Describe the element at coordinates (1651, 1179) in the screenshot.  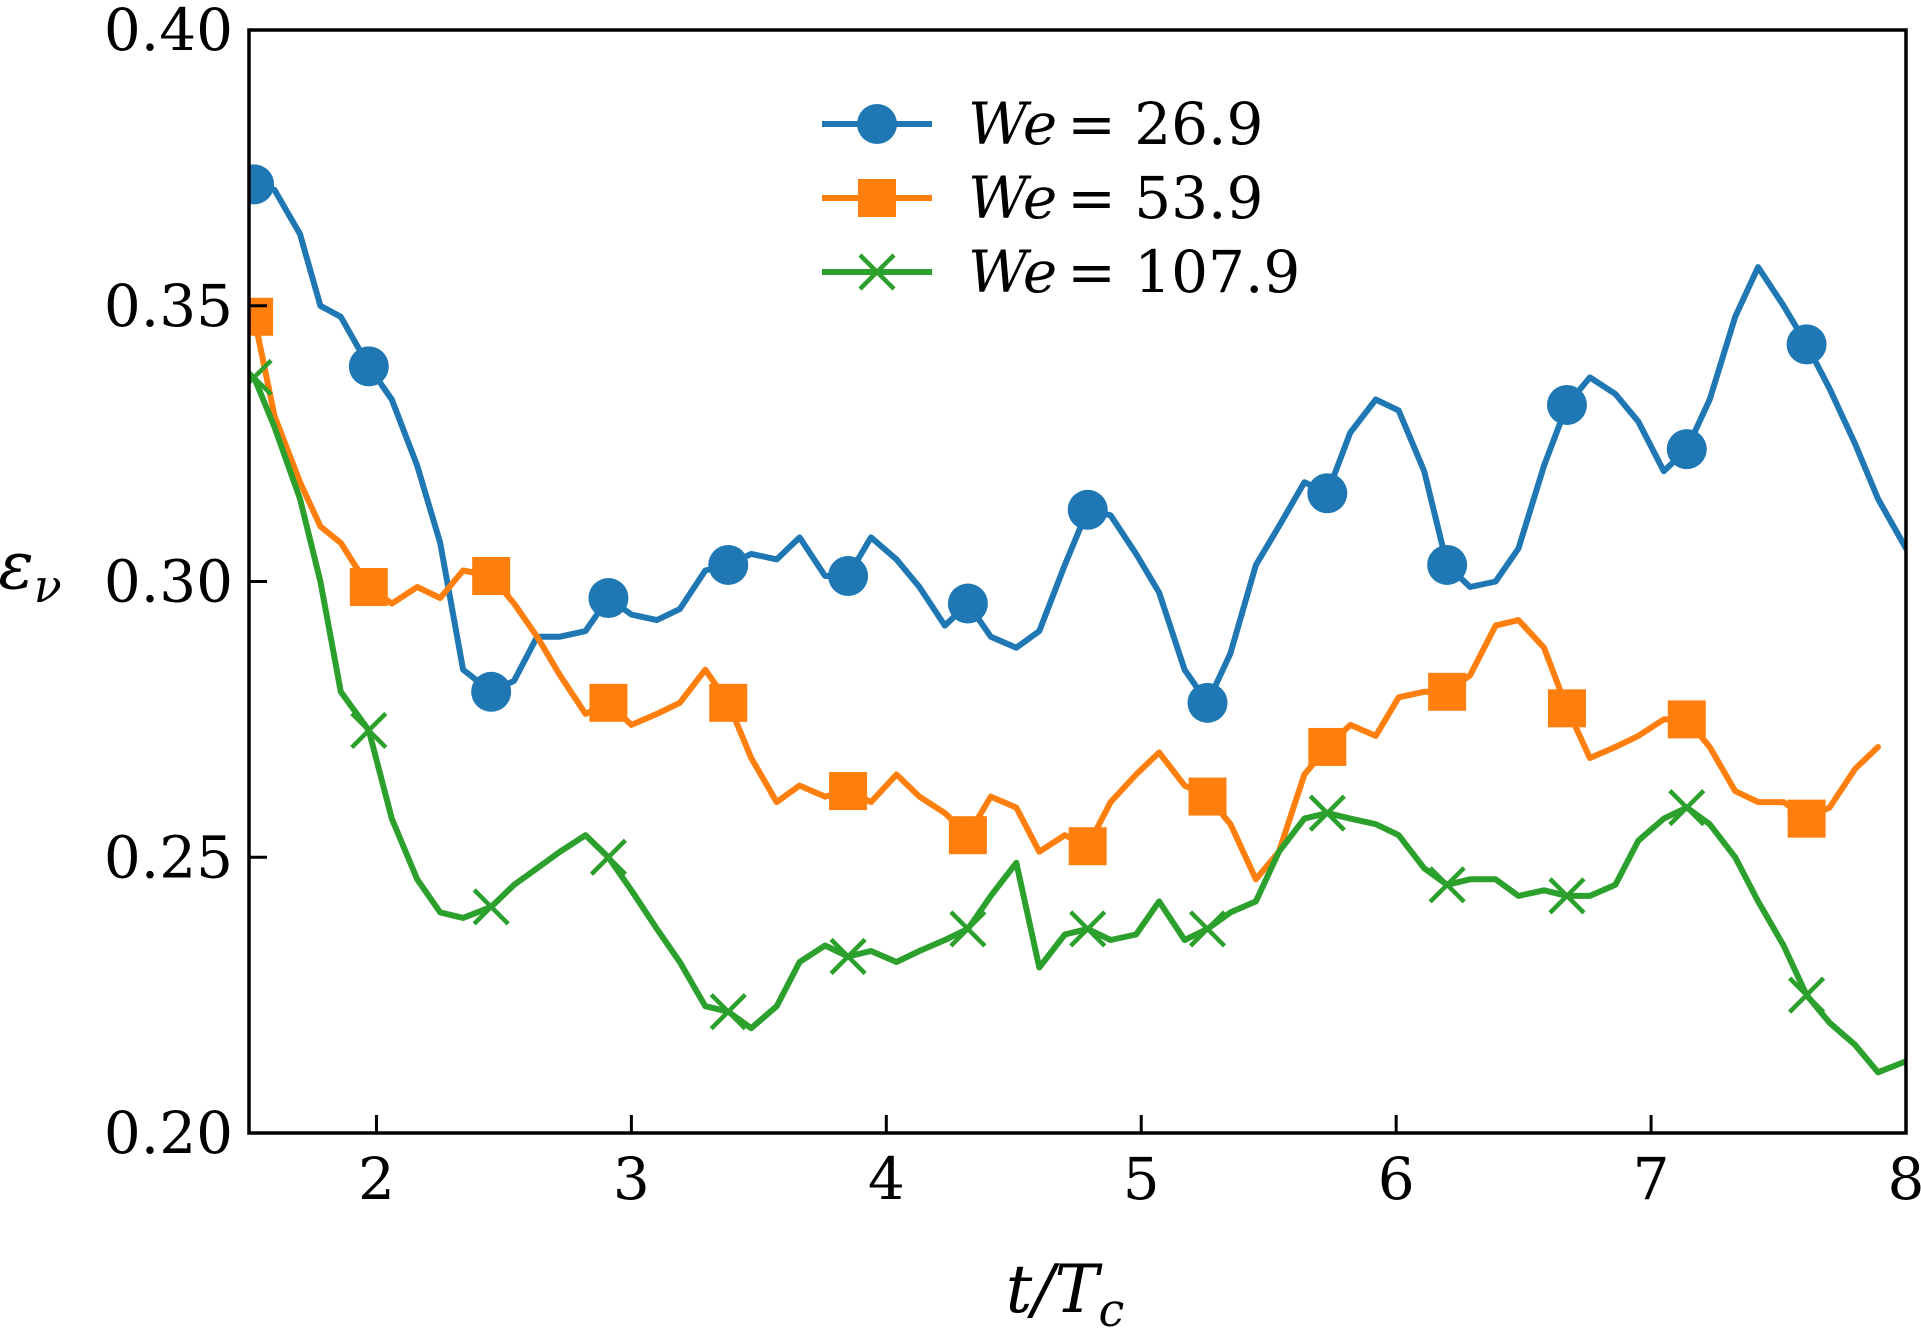
I see `x-tick-label: 7` at that location.